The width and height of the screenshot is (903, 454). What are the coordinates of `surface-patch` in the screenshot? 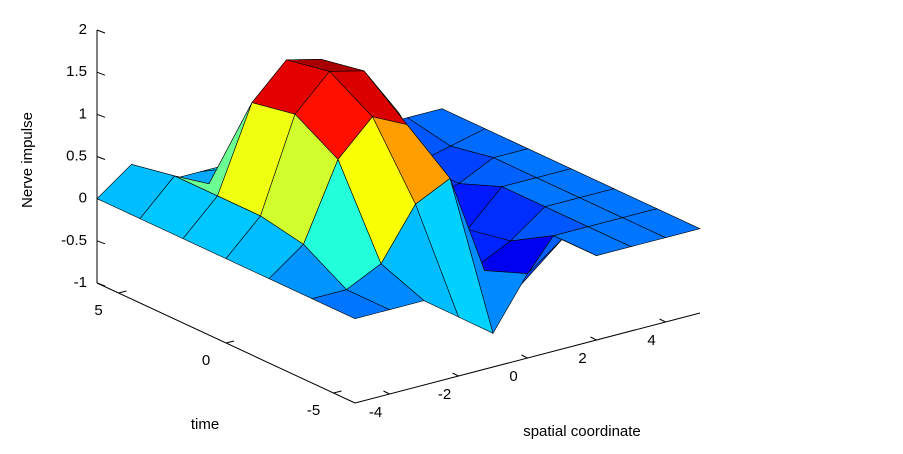 It's located at (351, 304).